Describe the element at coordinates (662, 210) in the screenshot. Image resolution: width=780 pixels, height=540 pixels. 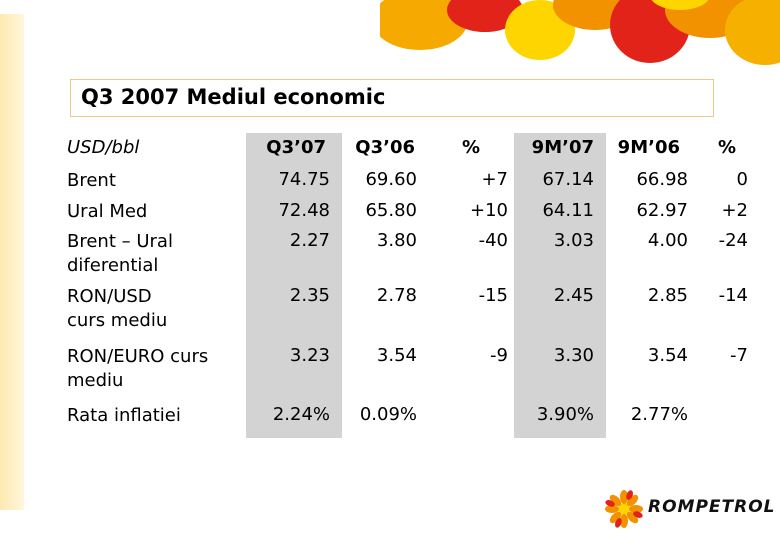
I see `table-cell: 62.97` at that location.